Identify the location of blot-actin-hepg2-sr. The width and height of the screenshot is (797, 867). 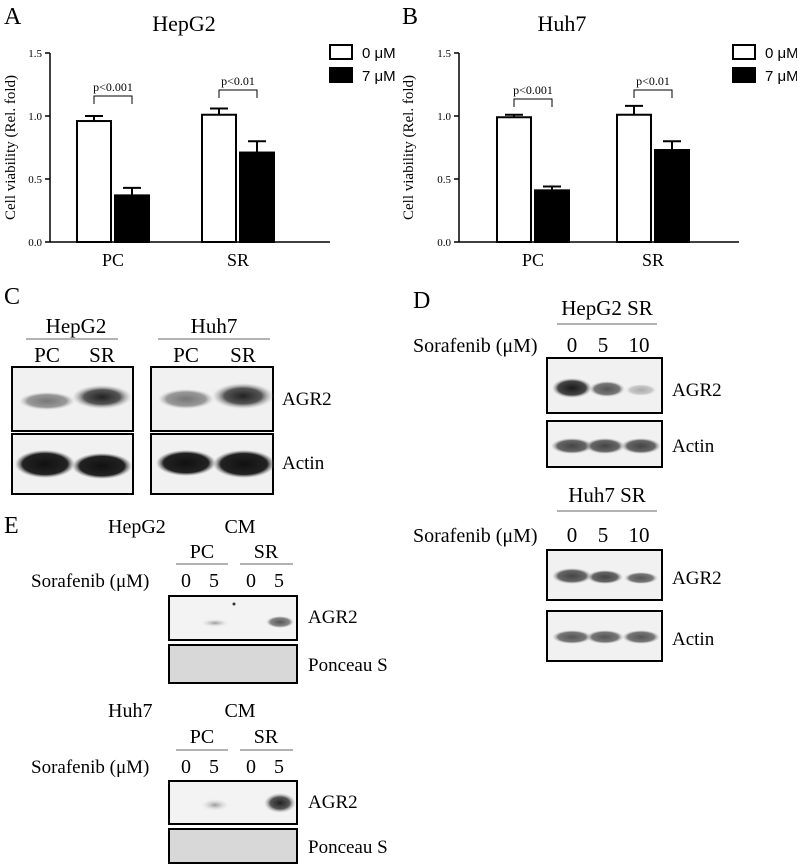
(604, 444).